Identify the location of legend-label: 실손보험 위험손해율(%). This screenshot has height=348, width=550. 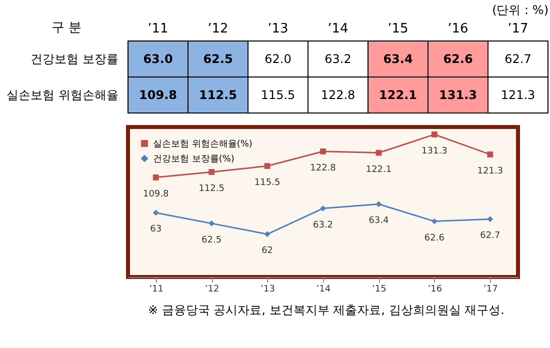
(202, 145).